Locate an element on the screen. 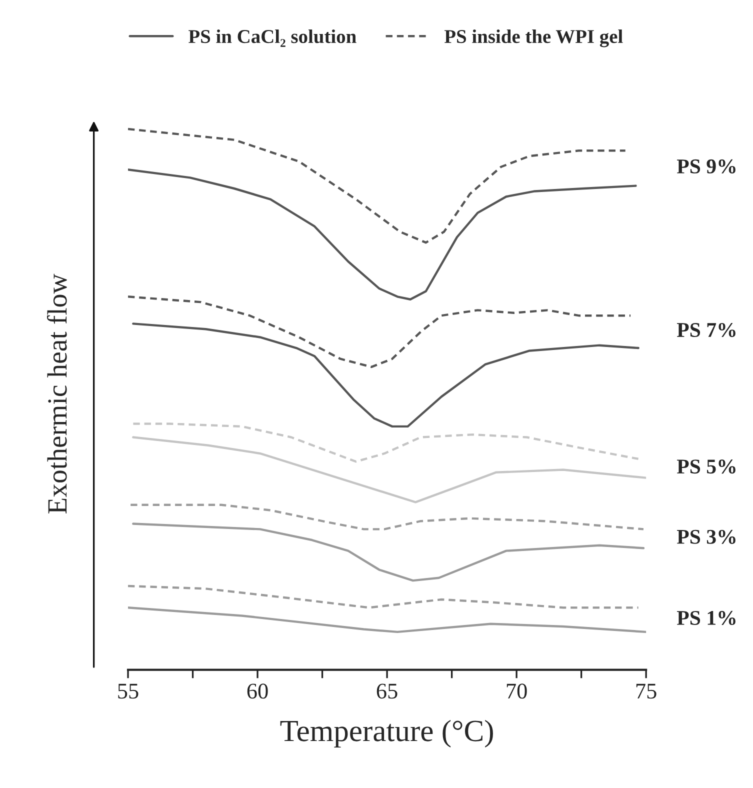 This screenshot has width=753, height=788. x-tick-label: 65 is located at coordinates (387, 691).